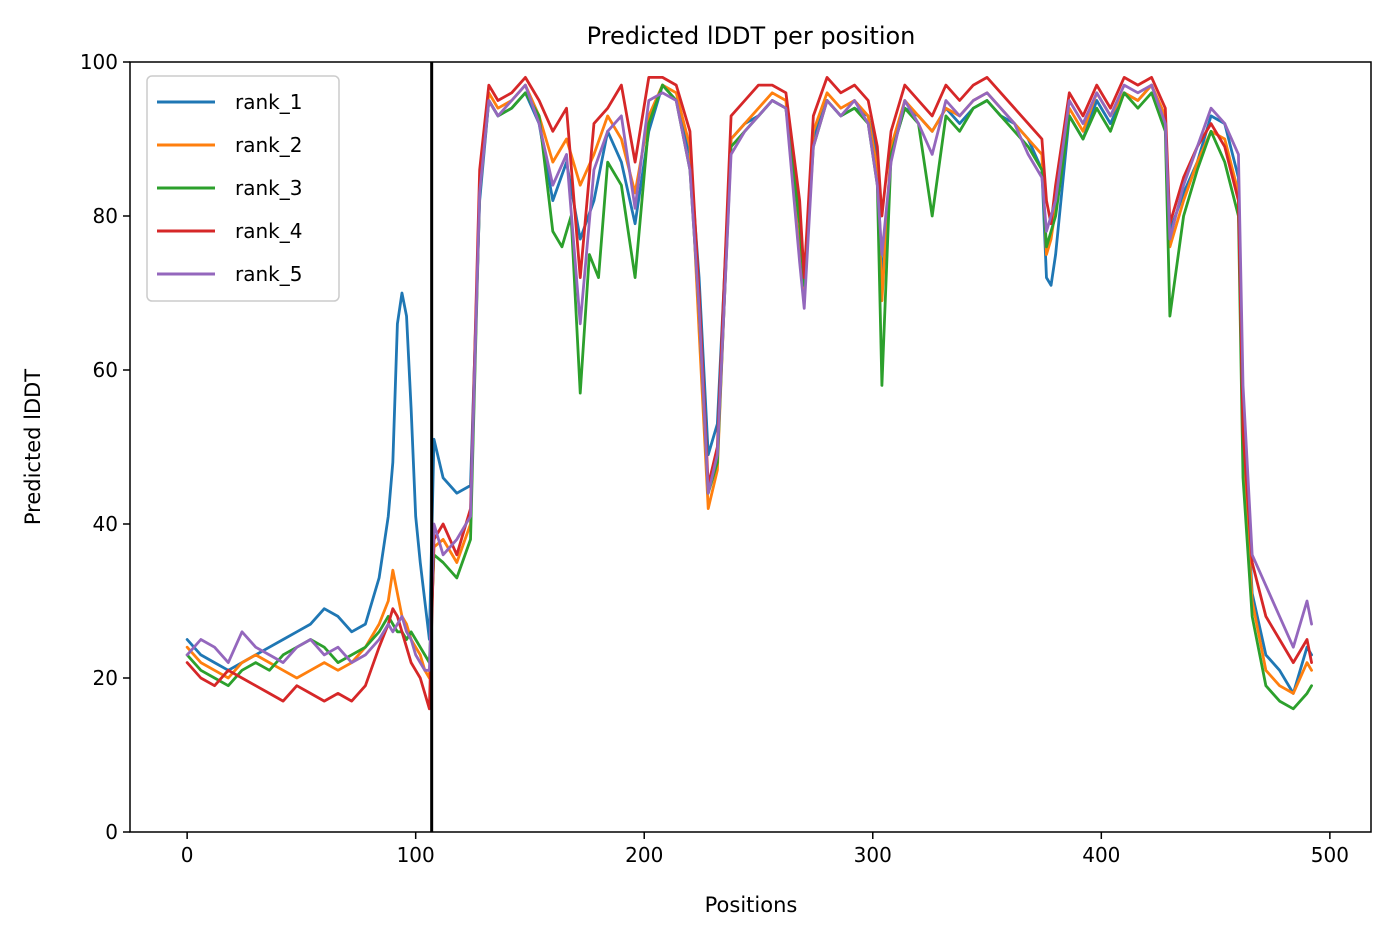  Describe the element at coordinates (644, 855) in the screenshot. I see `x-tick-label: 200` at that location.